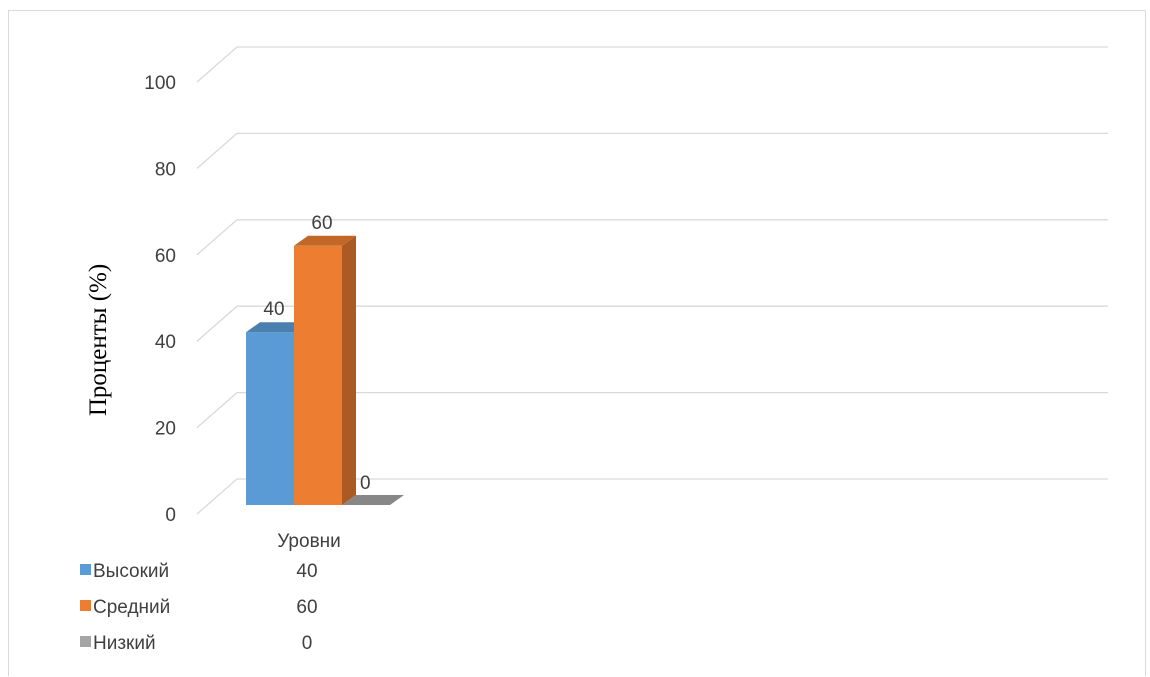 The image size is (1150, 677). I want to click on legend-series-name: Высокий, so click(131, 571).